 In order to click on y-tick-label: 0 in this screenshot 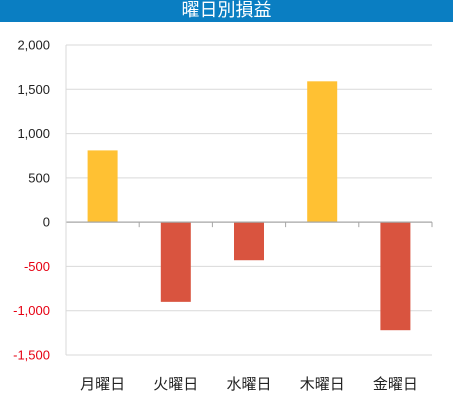, I will do `click(46, 222)`.